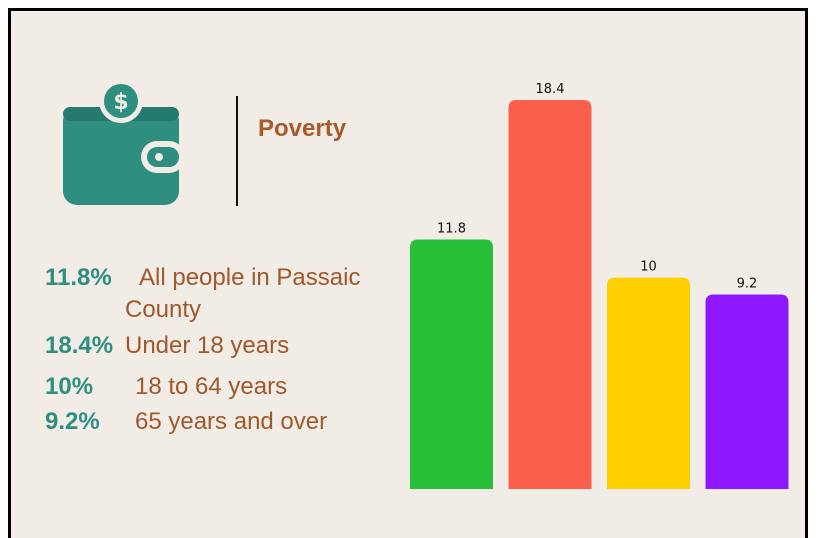  I want to click on stat-label: 18 to 64 years, so click(211, 386).